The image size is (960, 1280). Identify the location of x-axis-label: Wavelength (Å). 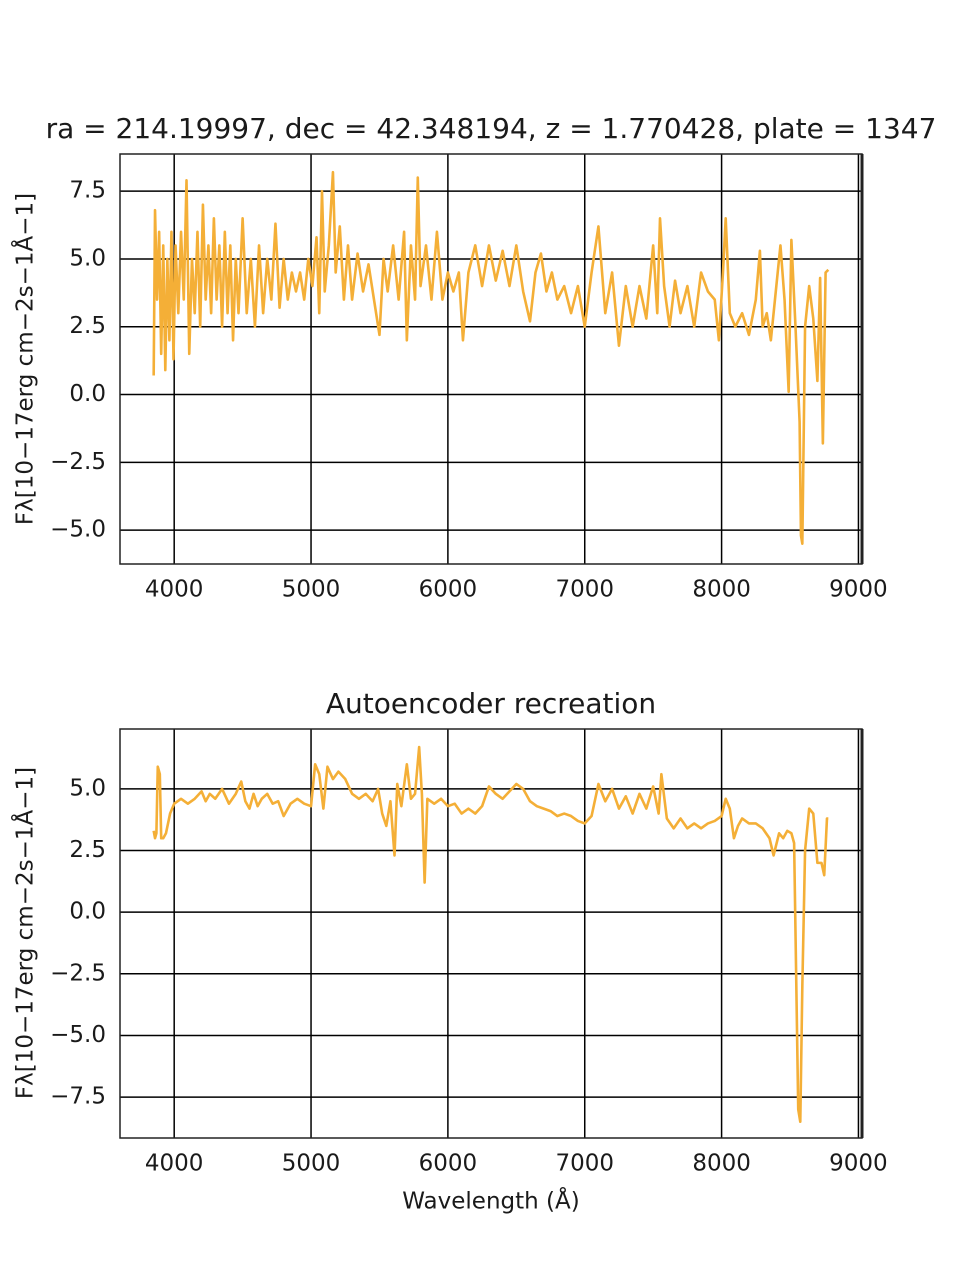
(490, 1201).